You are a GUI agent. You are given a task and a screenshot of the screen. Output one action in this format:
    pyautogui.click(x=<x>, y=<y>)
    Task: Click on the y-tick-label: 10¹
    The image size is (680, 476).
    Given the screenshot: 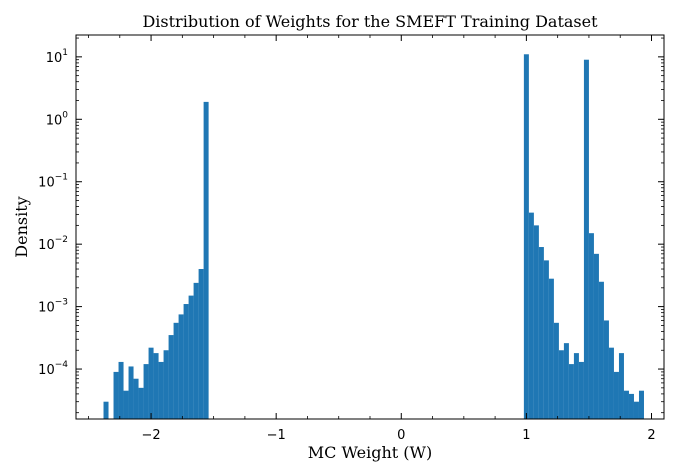 What is the action you would take?
    pyautogui.click(x=57, y=57)
    